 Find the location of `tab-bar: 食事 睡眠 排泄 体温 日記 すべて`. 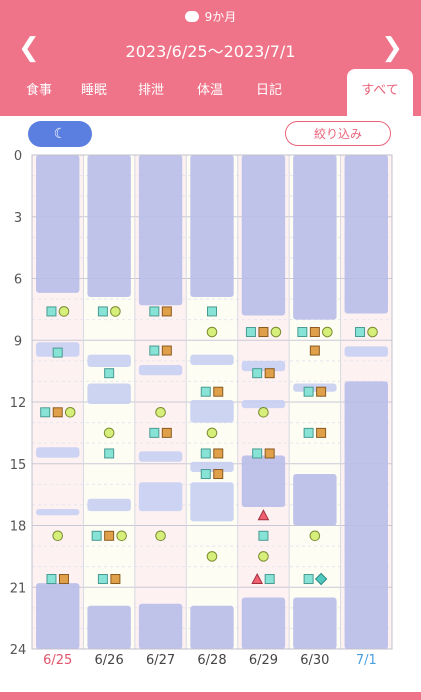

tab-bar: 食事 睡眠 排泄 体温 日記 すべて is located at coordinates (210, 92).